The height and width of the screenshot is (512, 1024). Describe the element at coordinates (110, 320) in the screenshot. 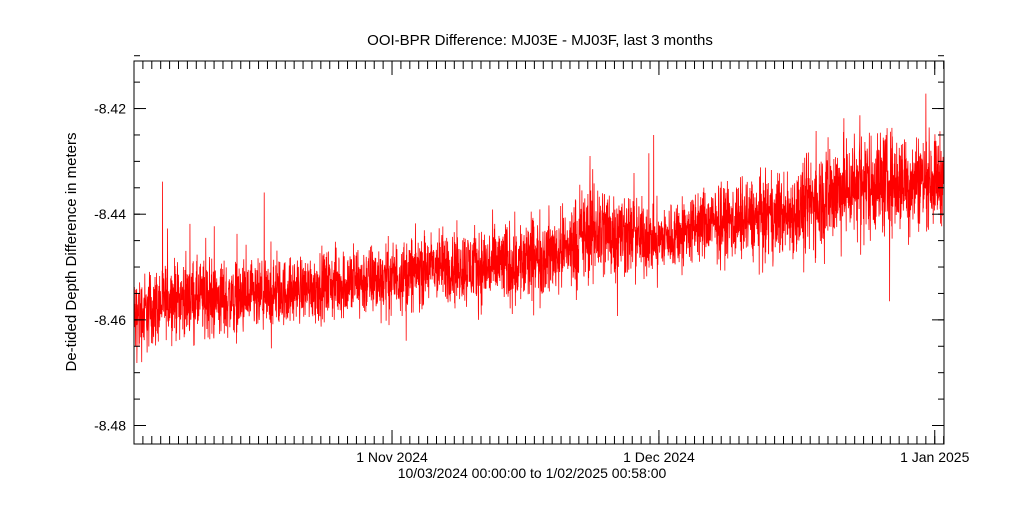

I see `y-tick-label: -8.46` at that location.